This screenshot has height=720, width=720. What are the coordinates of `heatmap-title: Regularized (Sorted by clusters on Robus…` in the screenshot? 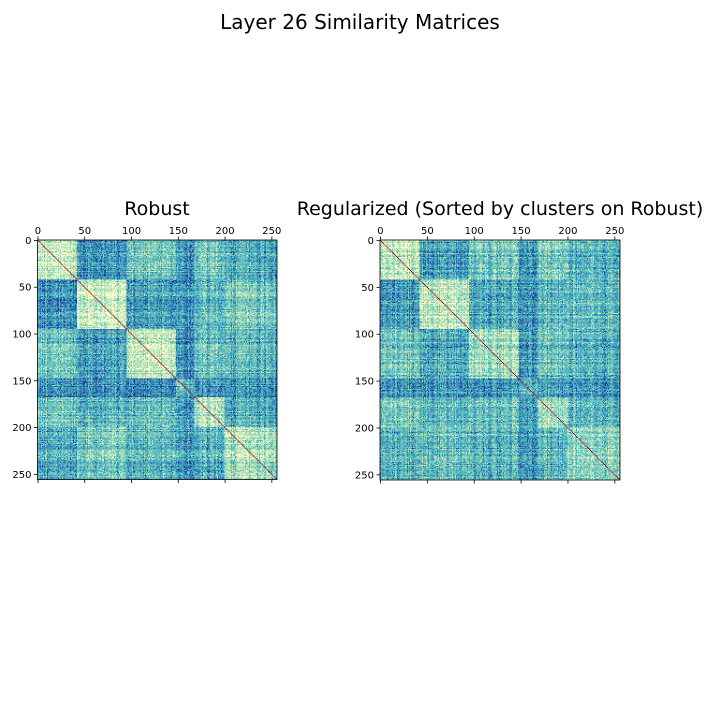 It's located at (500, 209).